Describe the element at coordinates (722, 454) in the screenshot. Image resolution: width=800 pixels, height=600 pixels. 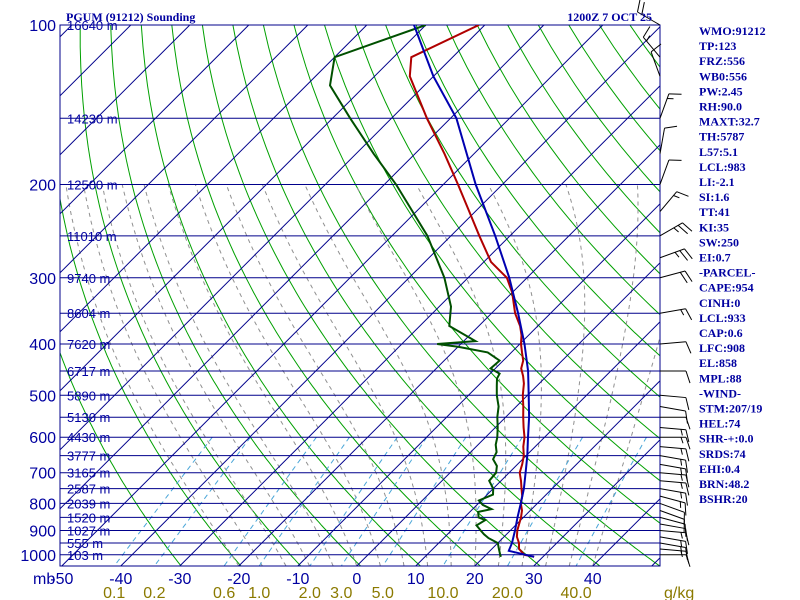
I see `index-item: SRDS:74` at that location.